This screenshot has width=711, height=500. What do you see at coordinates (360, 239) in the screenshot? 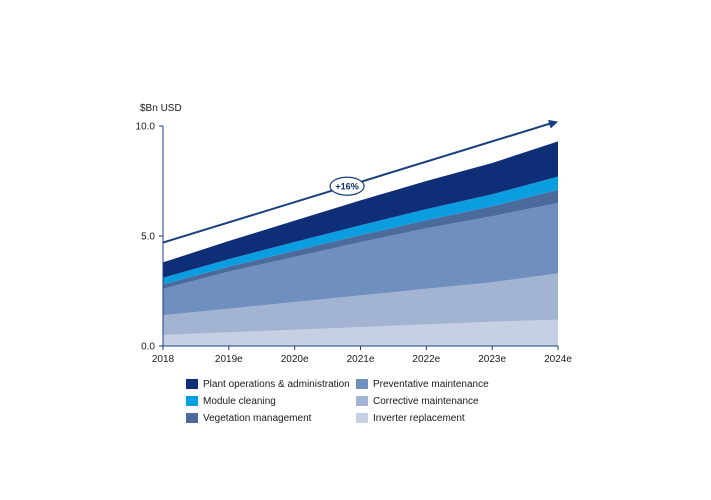
I see `area-series-vegetation-management` at bounding box center [360, 239].